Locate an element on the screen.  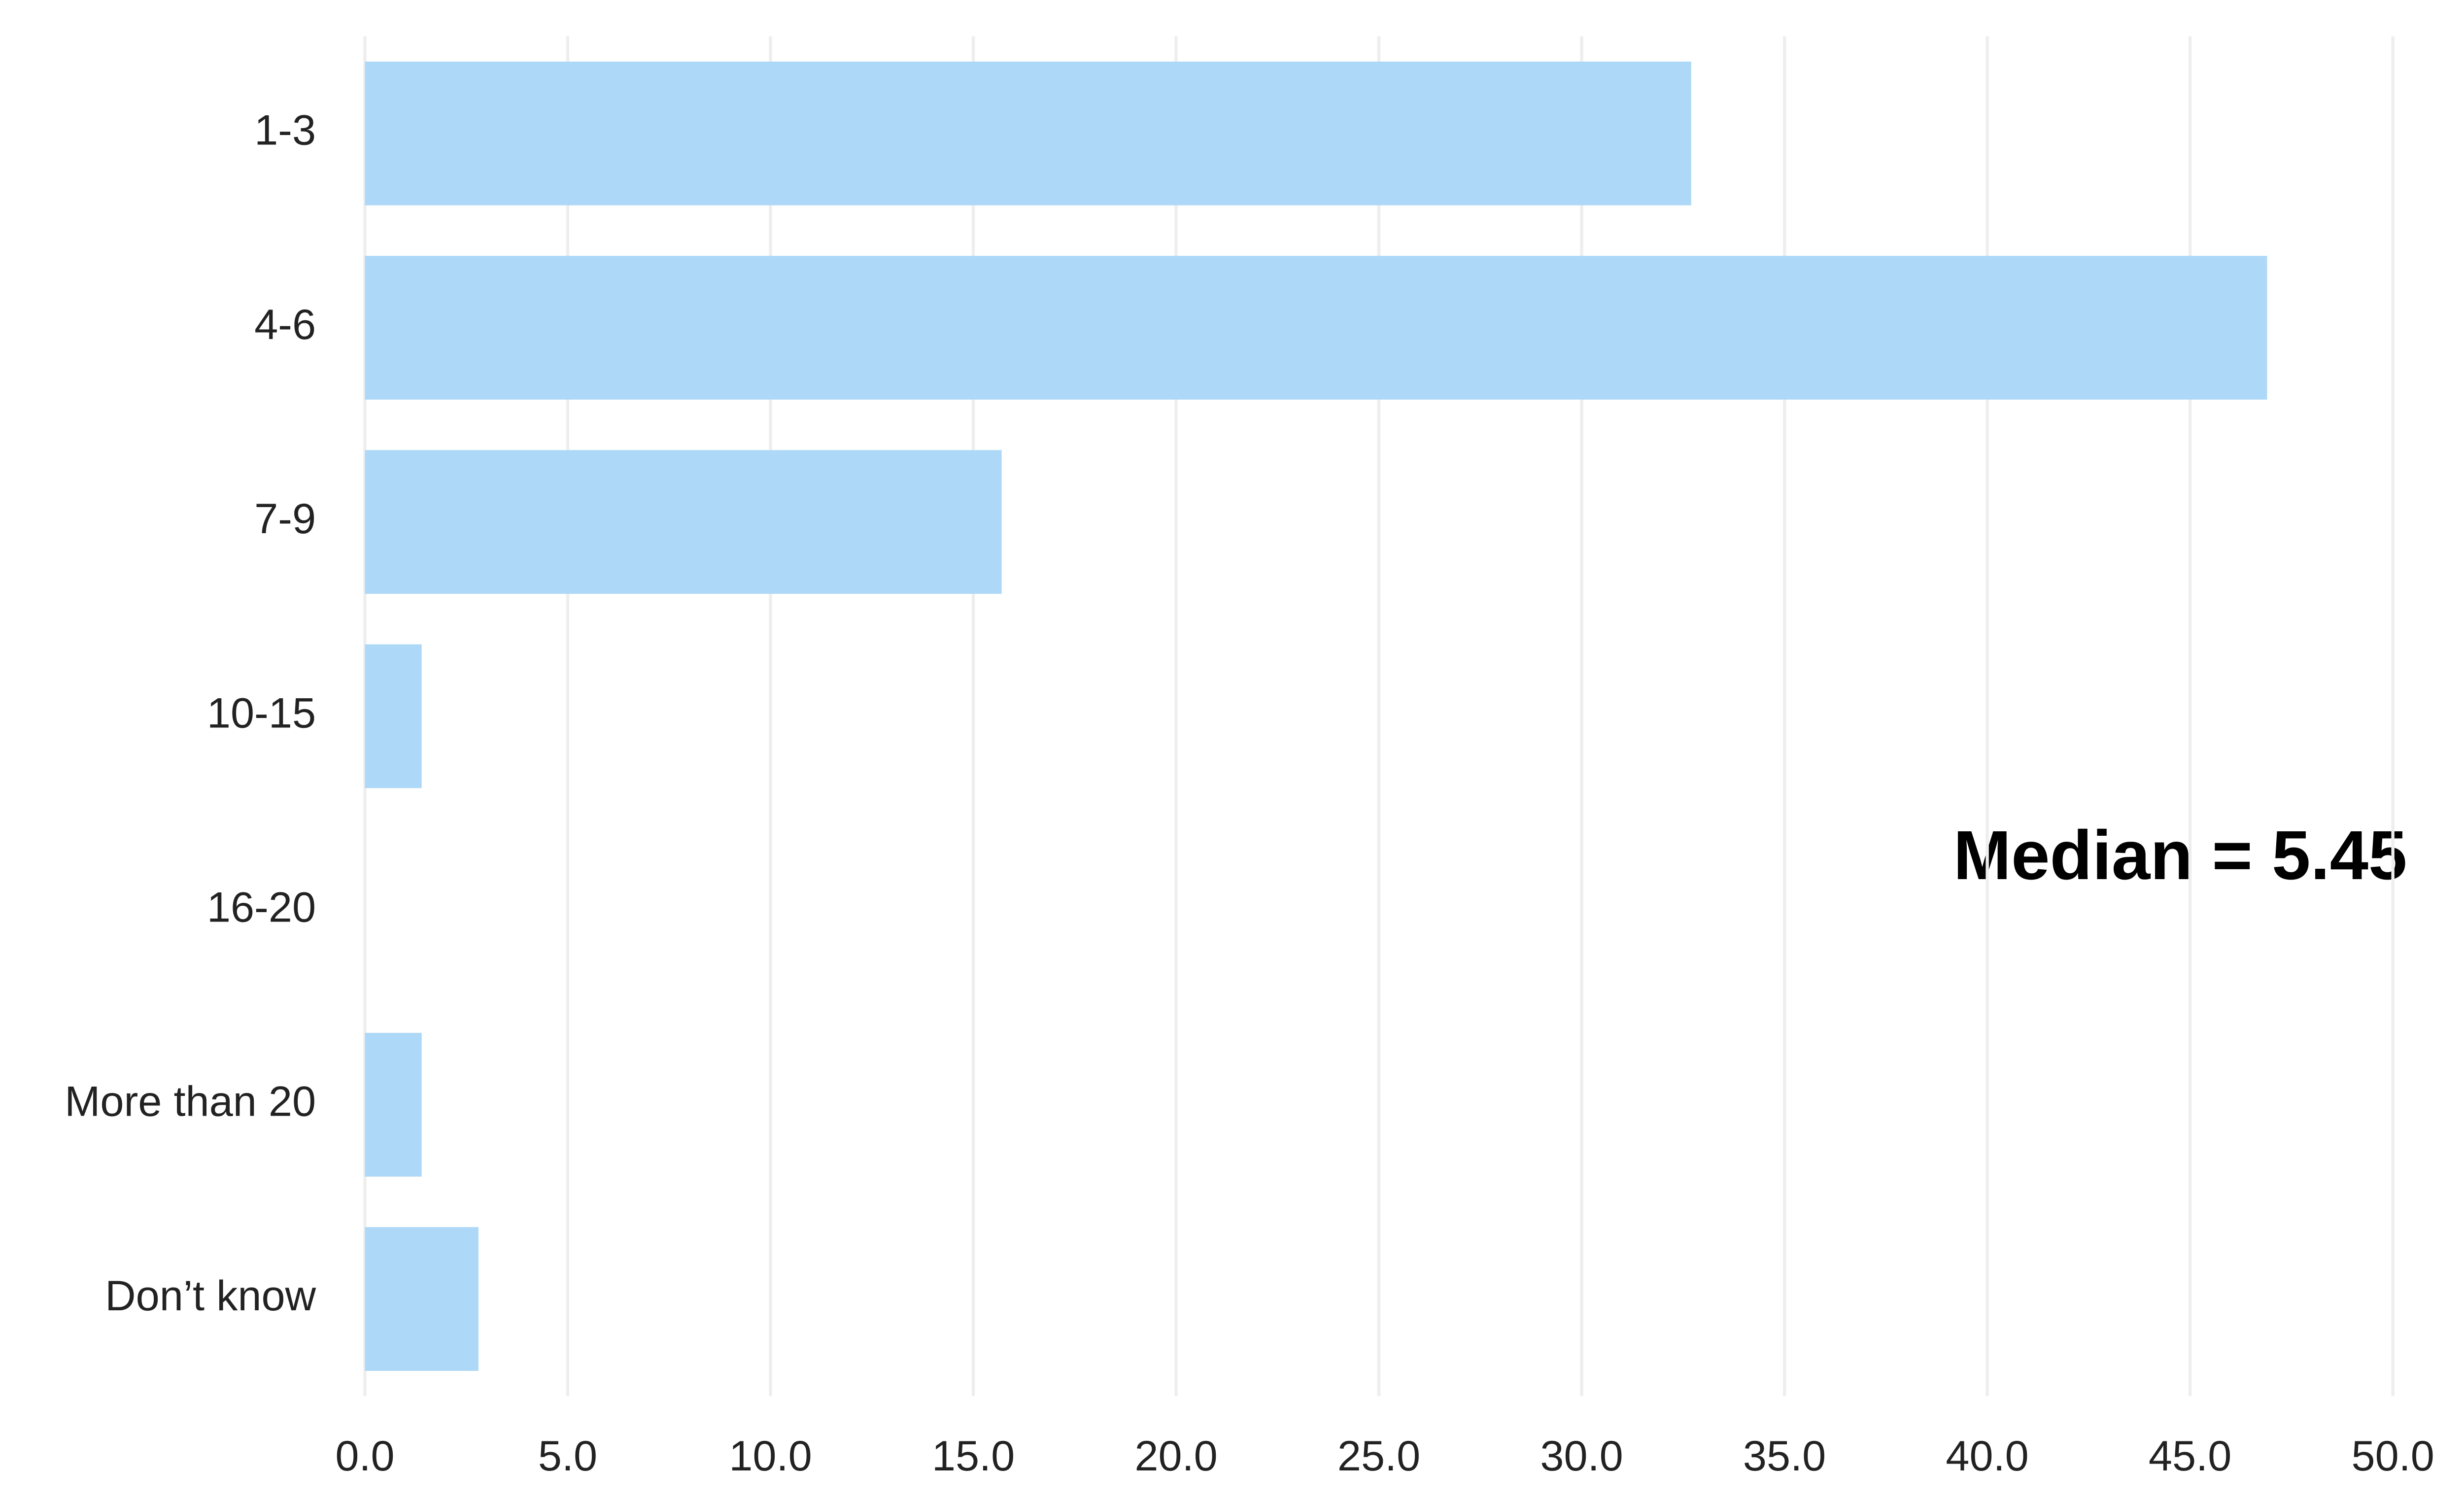
x-tick-label: 25.0 is located at coordinates (1378, 1456).